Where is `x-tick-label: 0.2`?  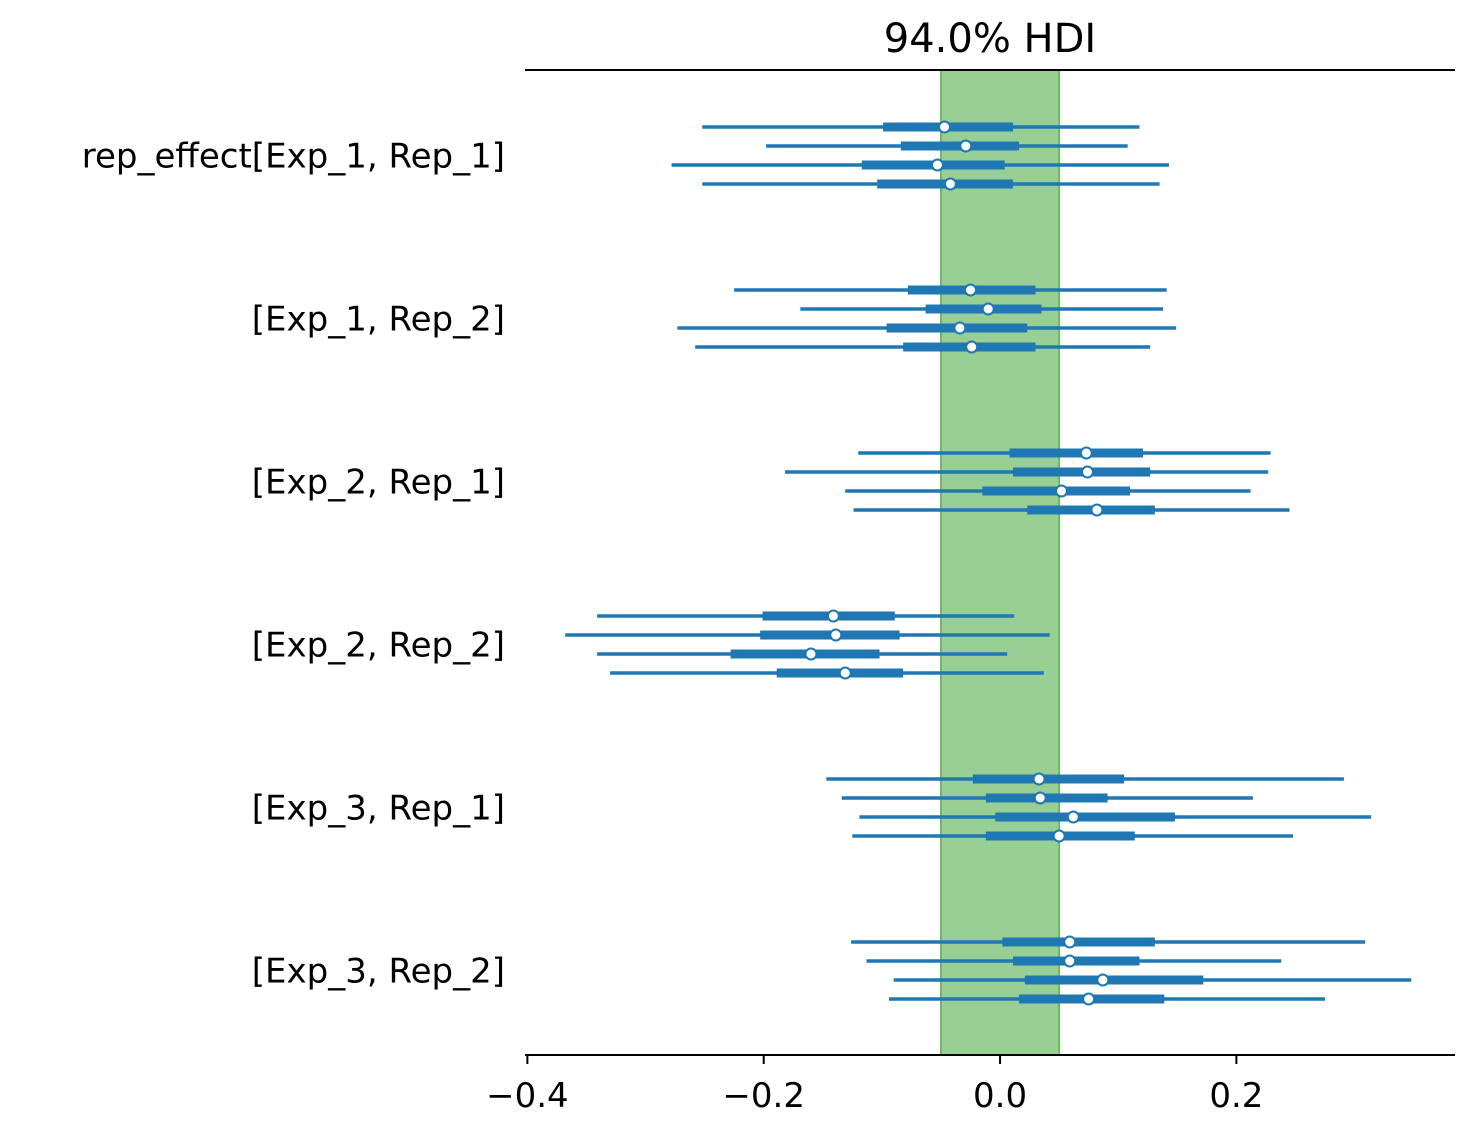
x-tick-label: 0.2 is located at coordinates (1236, 1096).